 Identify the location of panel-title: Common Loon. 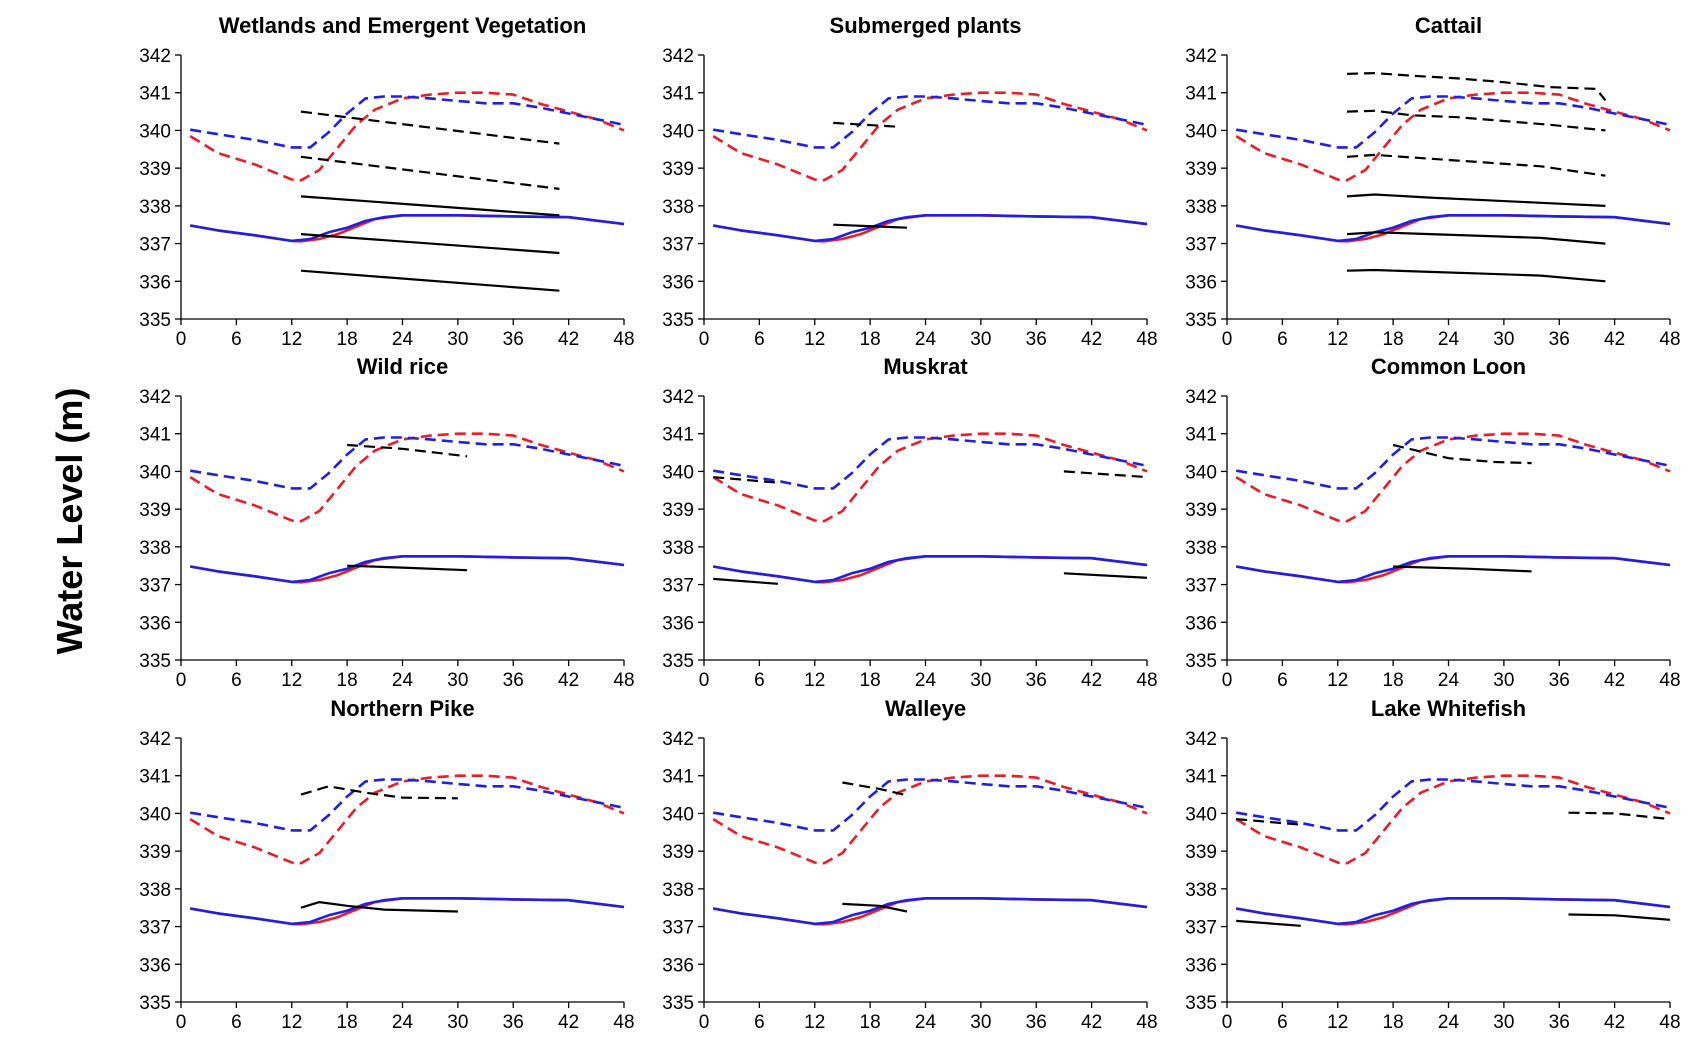
(1448, 366).